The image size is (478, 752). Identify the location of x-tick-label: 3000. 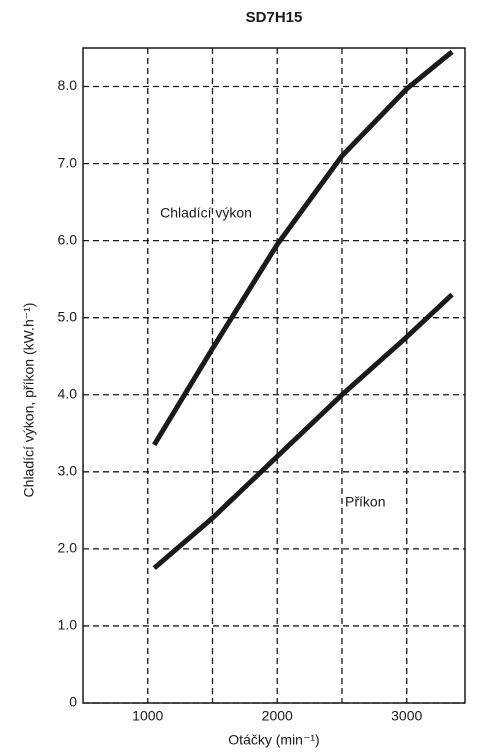
(406, 716).